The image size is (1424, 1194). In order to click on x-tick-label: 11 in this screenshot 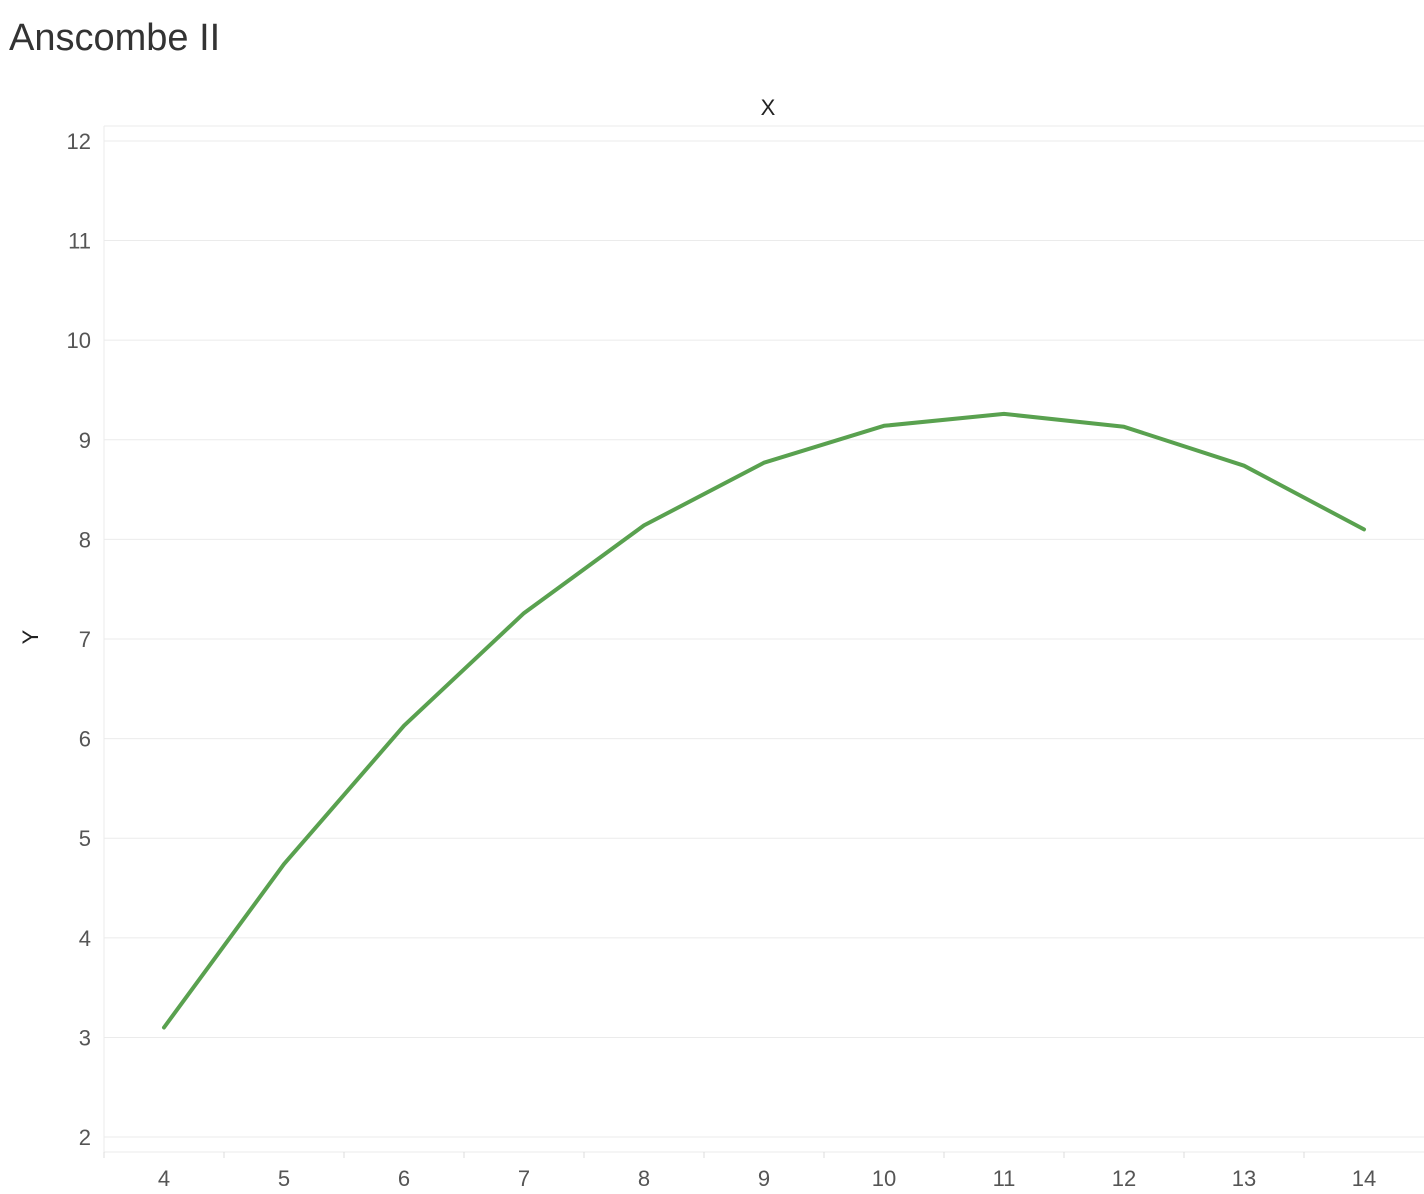, I will do `click(1004, 1178)`.